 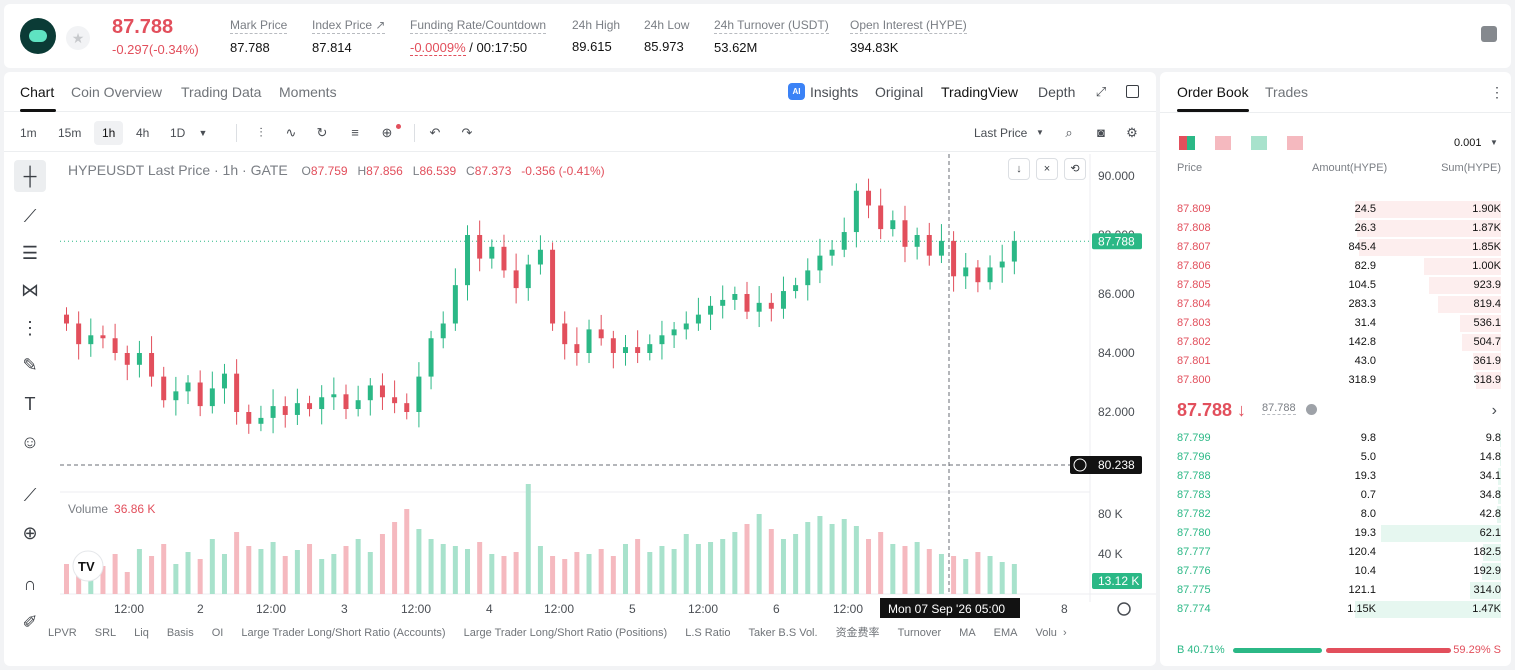 What do you see at coordinates (771, 36) in the screenshot?
I see `stat-24h-turnover: 24h Turnover (USDT) 53.62M` at bounding box center [771, 36].